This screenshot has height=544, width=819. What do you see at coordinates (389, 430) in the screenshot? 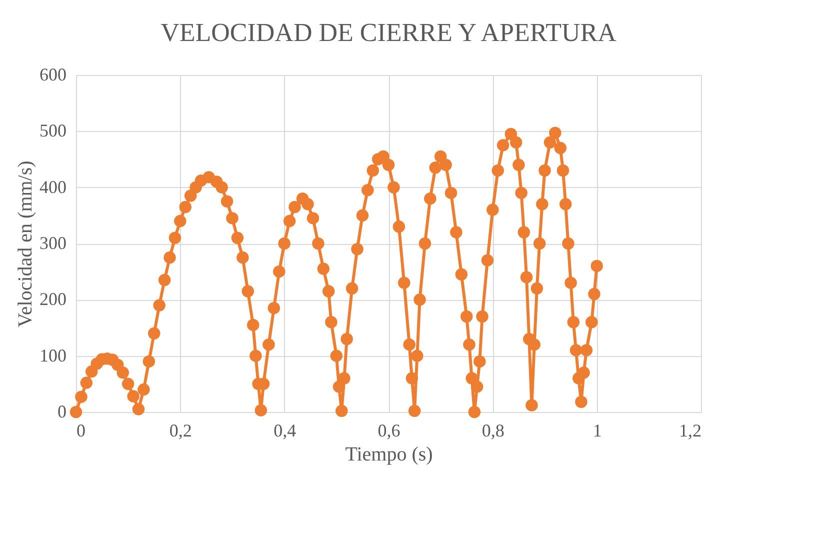
I see `x-tick-label: 0,6` at bounding box center [389, 430].